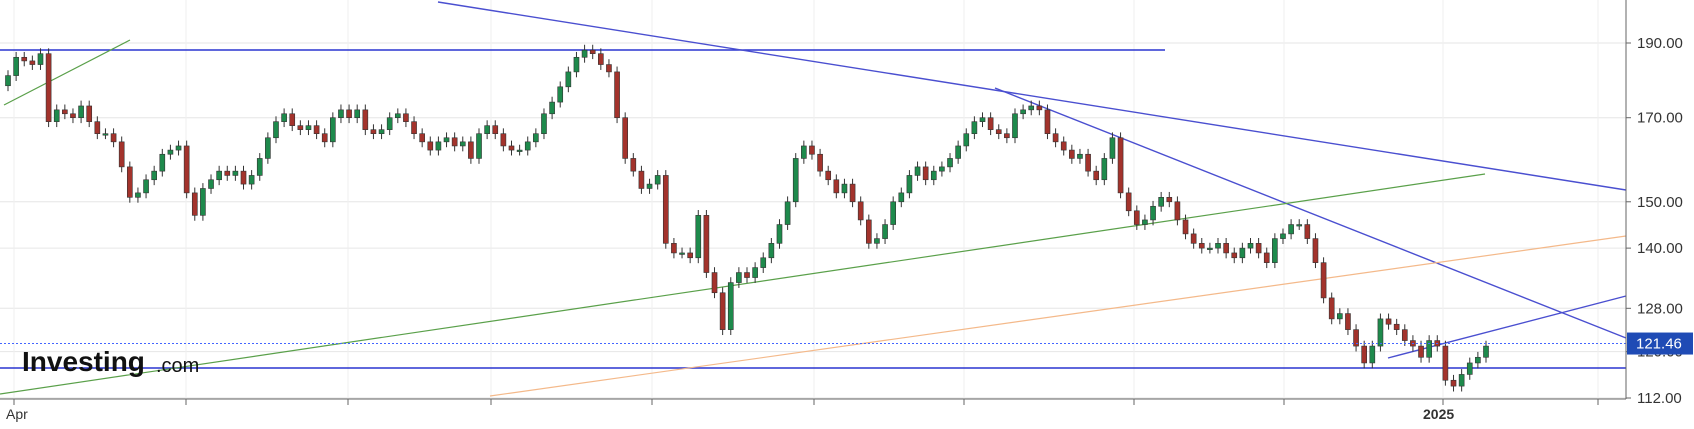  What do you see at coordinates (1660, 308) in the screenshot?
I see `y-tick-label: 128.00` at bounding box center [1660, 308].